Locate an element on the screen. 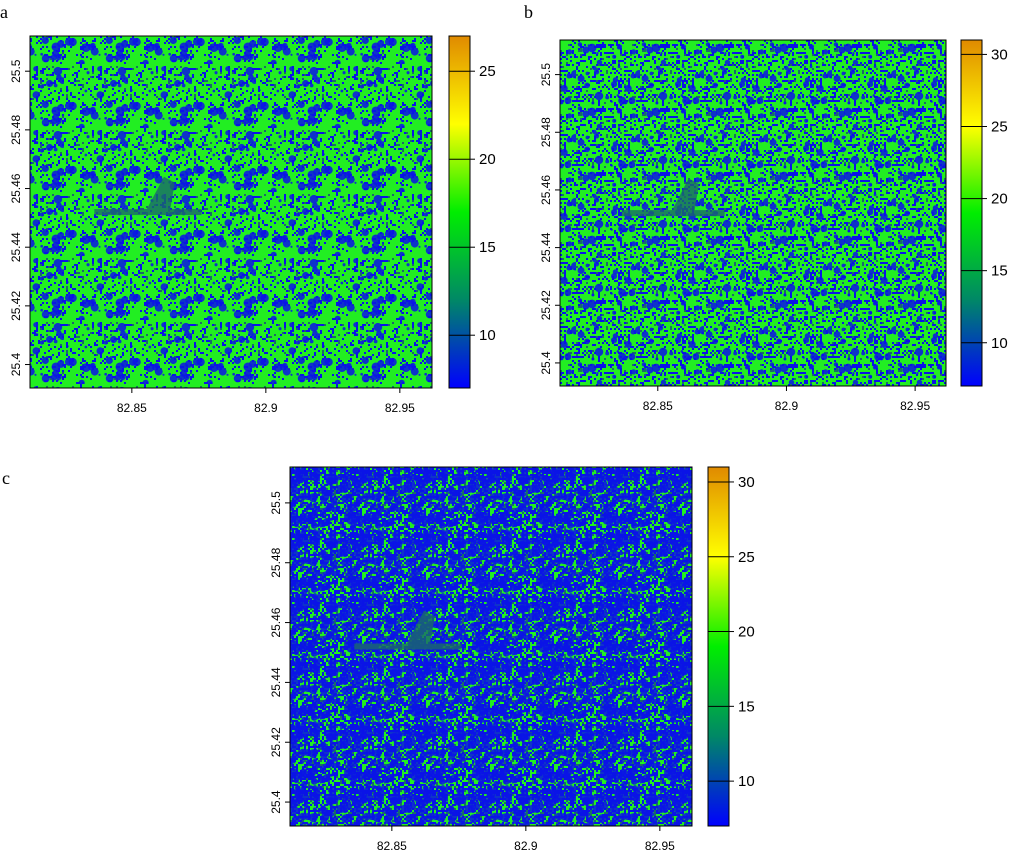  panel-label: c is located at coordinates (6, 478).